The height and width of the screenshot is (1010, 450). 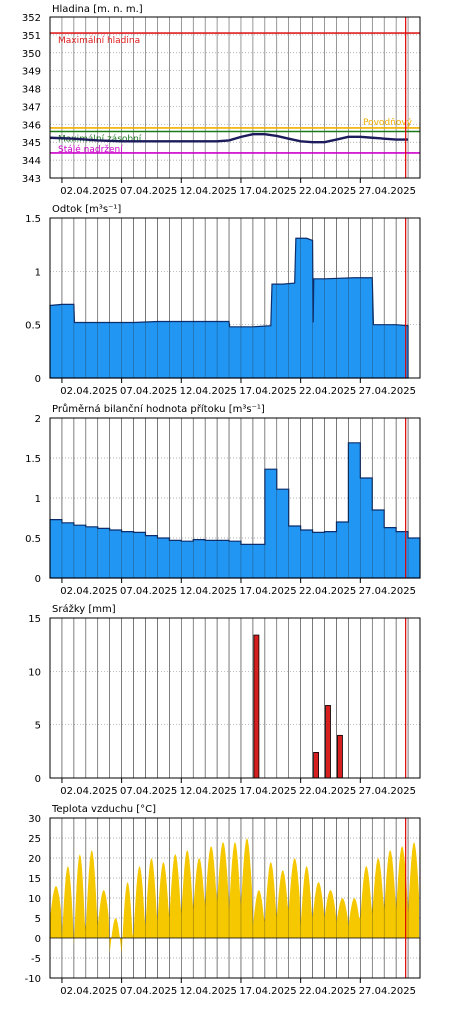 What do you see at coordinates (31, 143) in the screenshot?
I see `y-tick-label: 345` at bounding box center [31, 143].